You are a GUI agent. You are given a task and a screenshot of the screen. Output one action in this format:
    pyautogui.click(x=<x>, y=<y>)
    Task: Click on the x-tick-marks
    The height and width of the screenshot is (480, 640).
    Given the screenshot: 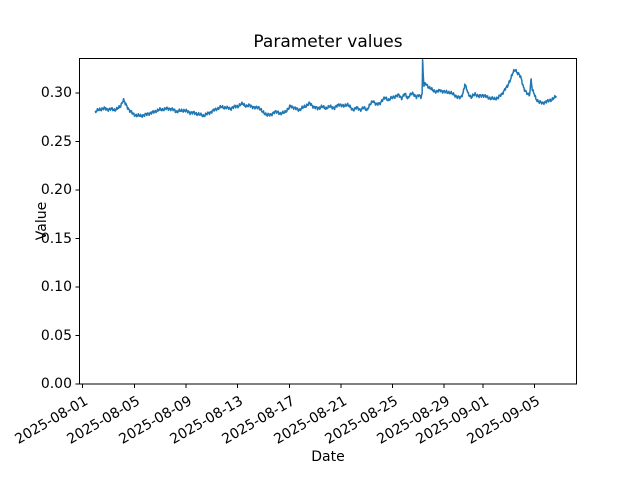 What is the action you would take?
    pyautogui.click(x=308, y=386)
    